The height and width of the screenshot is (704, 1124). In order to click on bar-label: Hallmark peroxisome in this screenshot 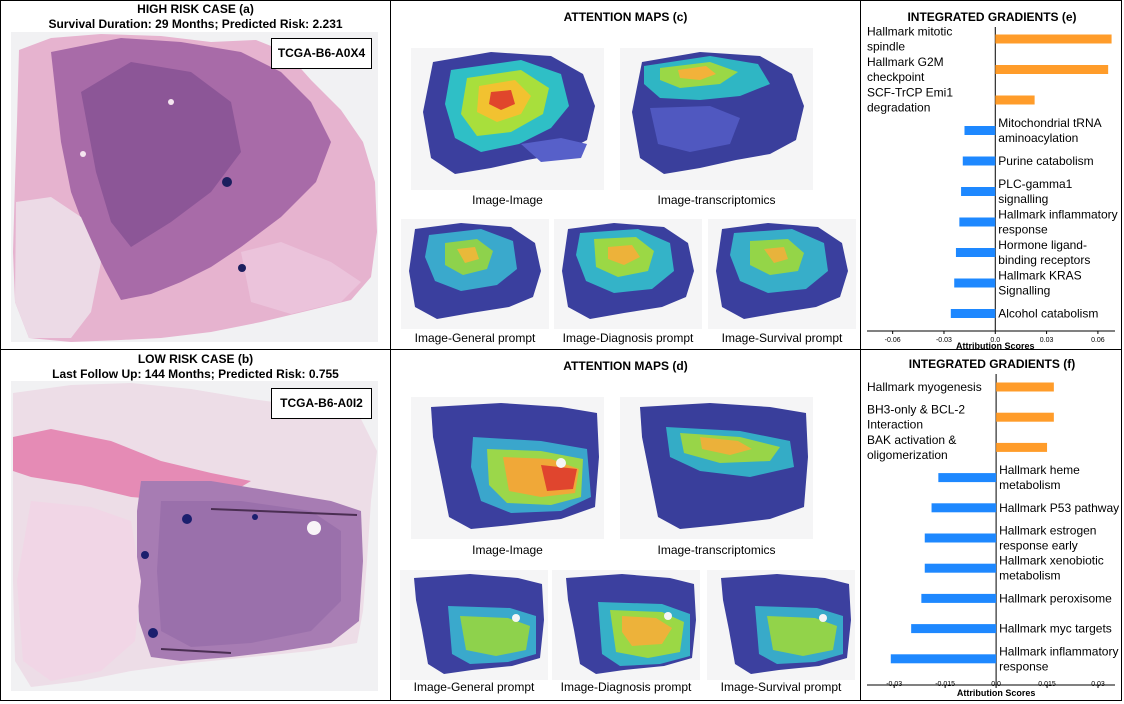, I will do `click(1055, 598)`.